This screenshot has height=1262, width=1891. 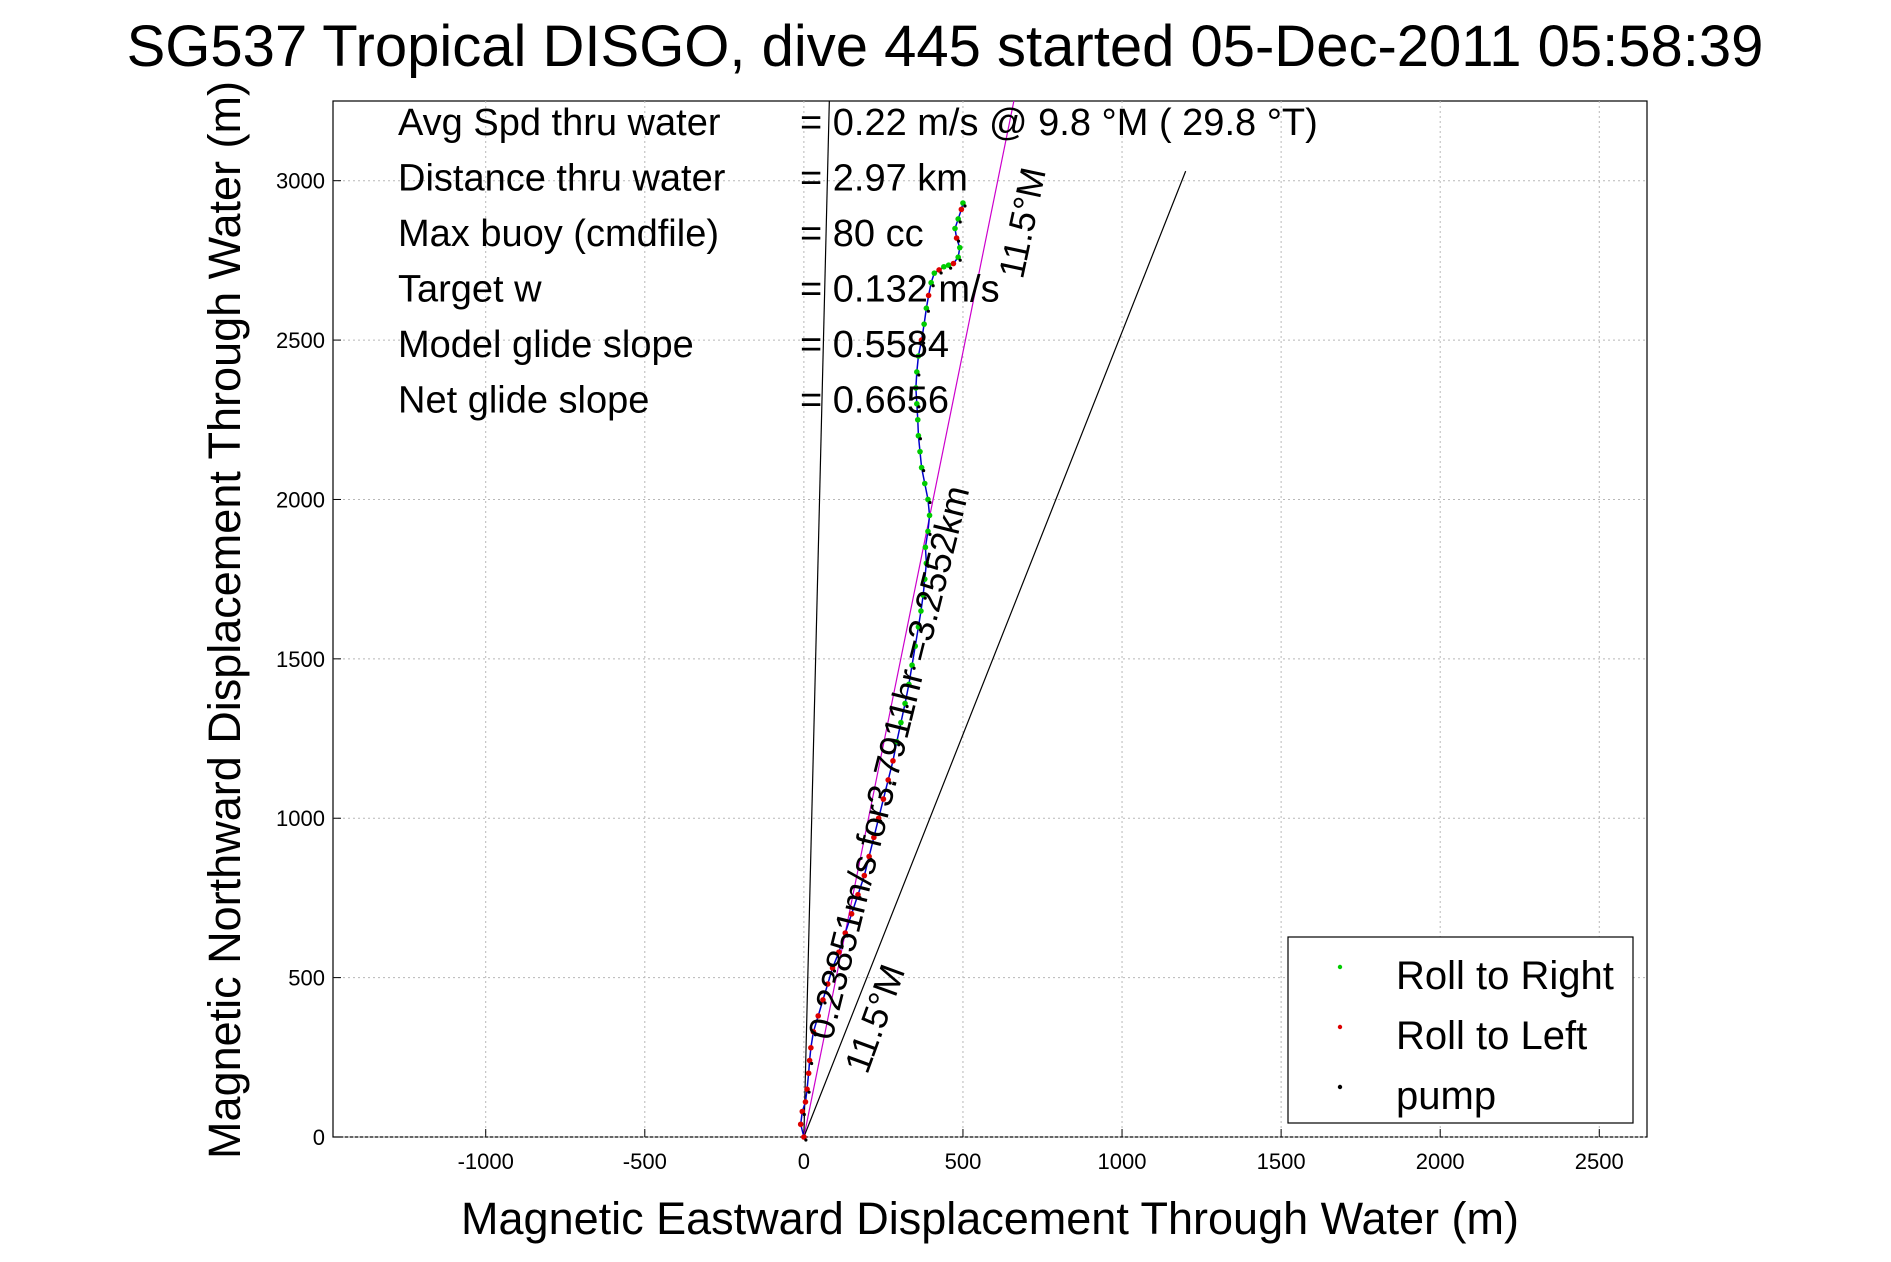 What do you see at coordinates (546, 345) in the screenshot?
I see `info-label: Model glide slope` at bounding box center [546, 345].